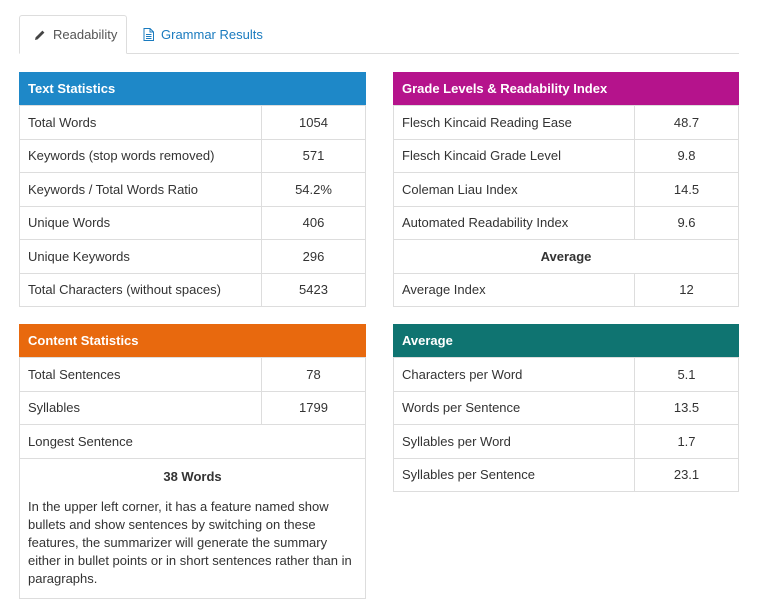  I want to click on row-label: Total Sentences, so click(140, 374).